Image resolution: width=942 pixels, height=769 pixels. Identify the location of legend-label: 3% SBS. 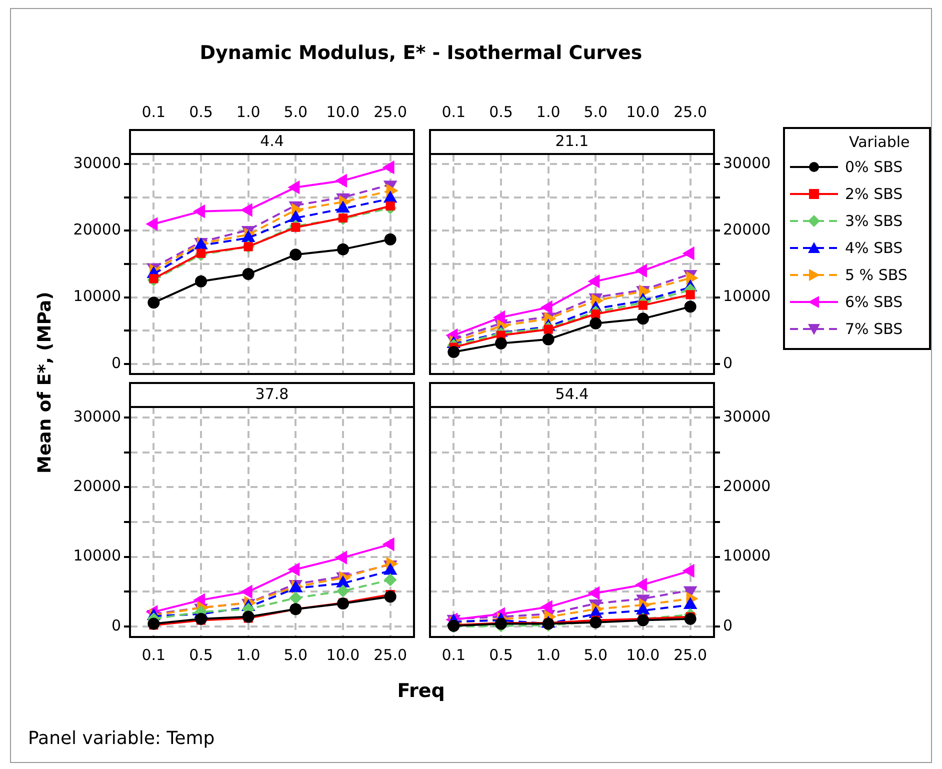
(874, 221).